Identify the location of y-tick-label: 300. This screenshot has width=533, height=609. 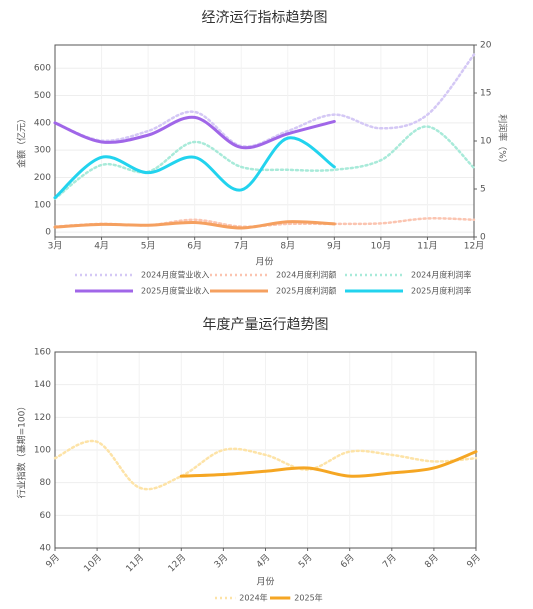
(42, 151).